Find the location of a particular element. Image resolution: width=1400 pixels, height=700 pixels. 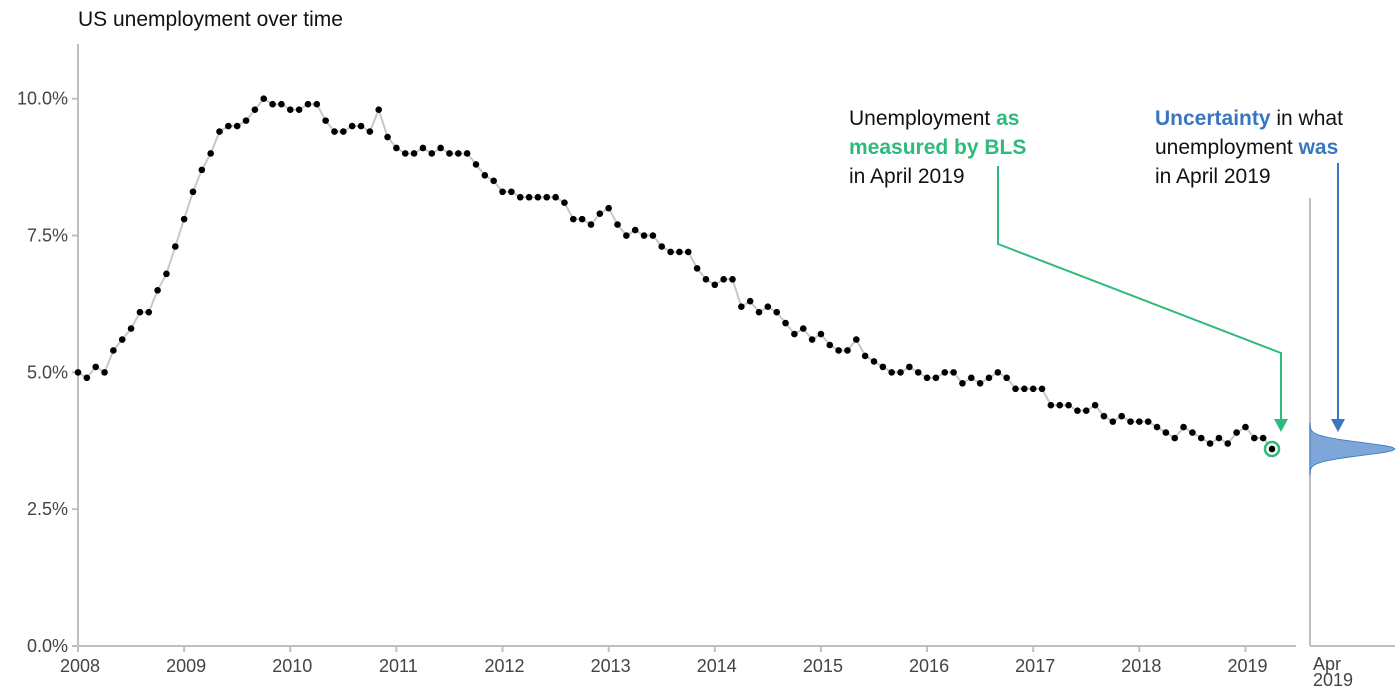

annotation-uncertainty-text-1: in what is located at coordinates (1306, 118).